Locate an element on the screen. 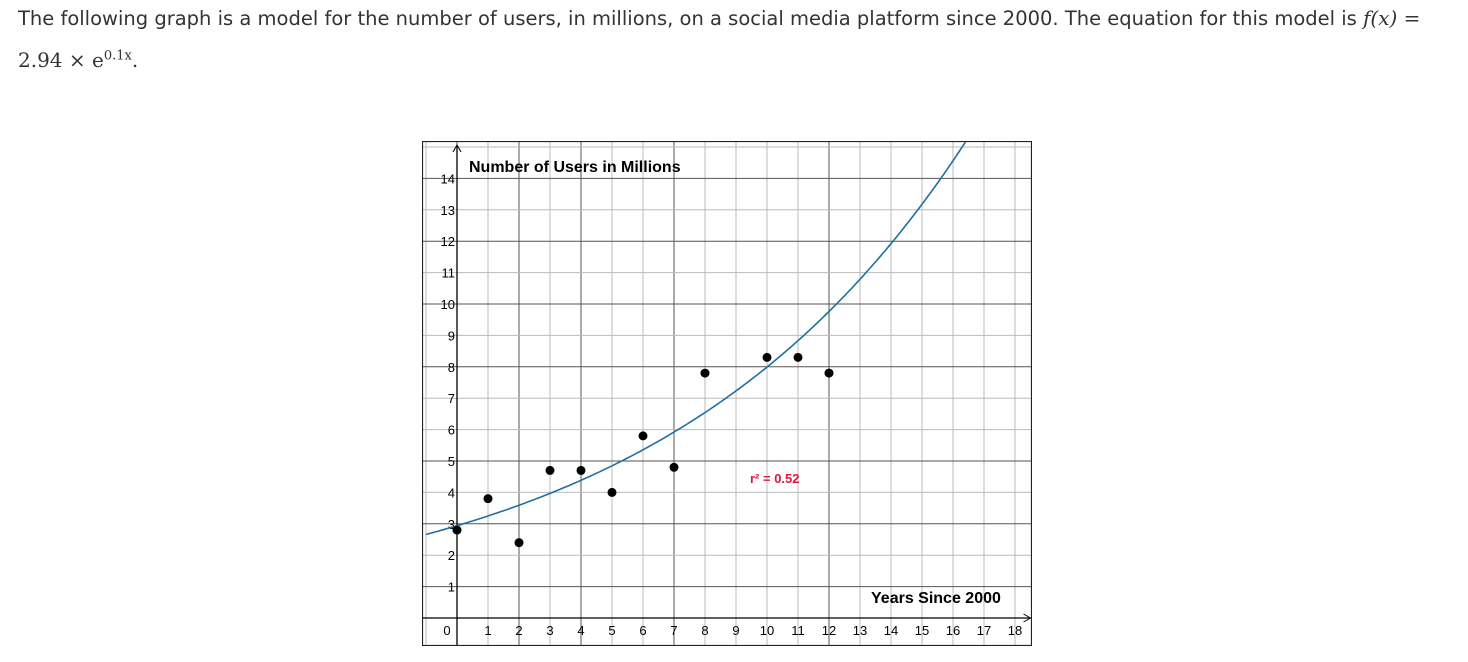 Image resolution: width=1468 pixels, height=662 pixels. y-tick-label: 6 is located at coordinates (451, 430).